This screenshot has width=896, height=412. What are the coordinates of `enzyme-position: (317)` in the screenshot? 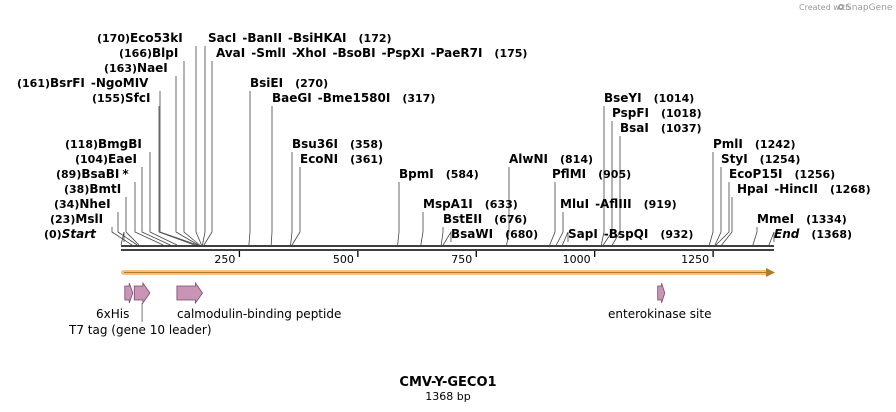 It's located at (418, 98).